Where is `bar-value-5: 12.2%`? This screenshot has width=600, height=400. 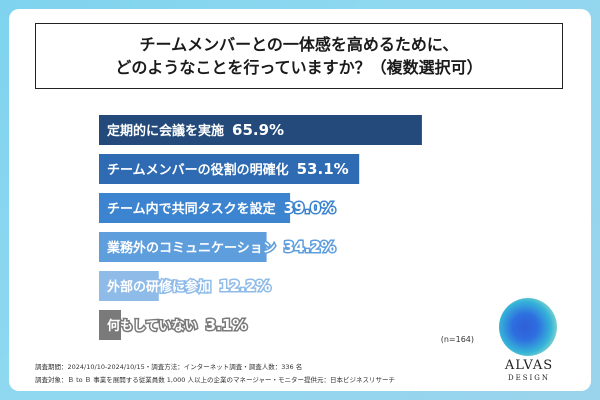
bar-value-5: 12.2% is located at coordinates (245, 286).